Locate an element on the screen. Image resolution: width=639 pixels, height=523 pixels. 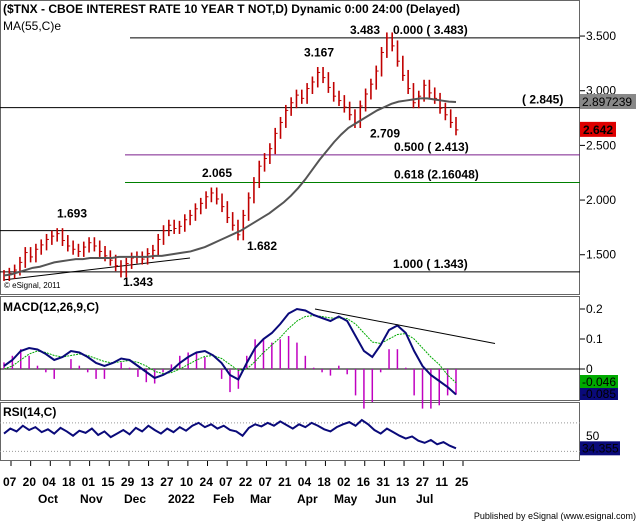
close-last-badge-text: 2.642 is located at coordinates (598, 130).